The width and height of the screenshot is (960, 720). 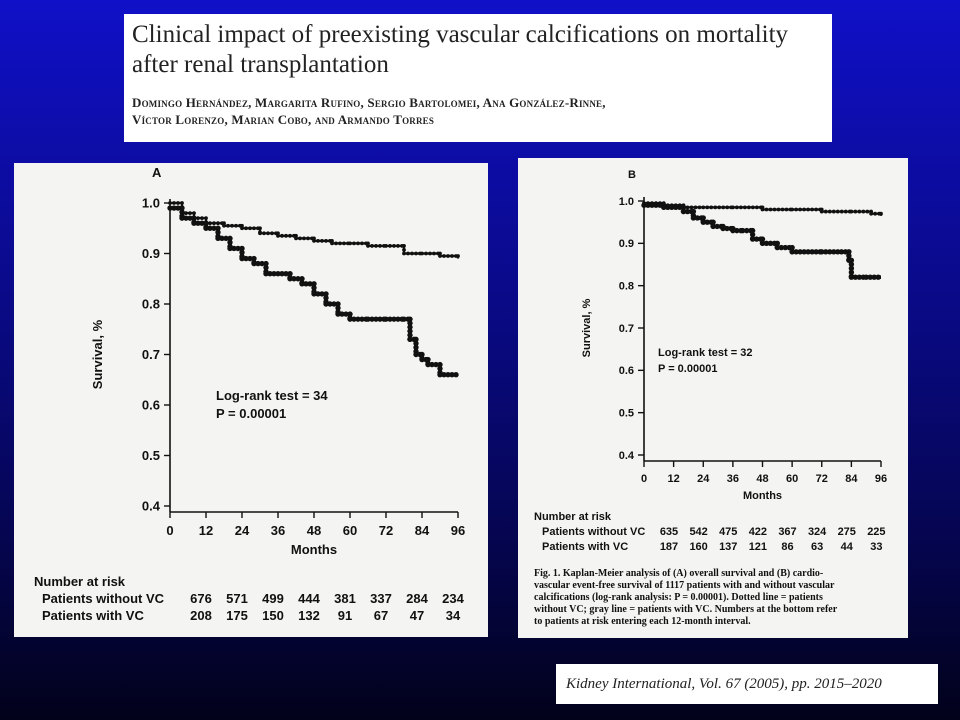 What do you see at coordinates (698, 547) in the screenshot?
I see `risk-value: 160` at bounding box center [698, 547].